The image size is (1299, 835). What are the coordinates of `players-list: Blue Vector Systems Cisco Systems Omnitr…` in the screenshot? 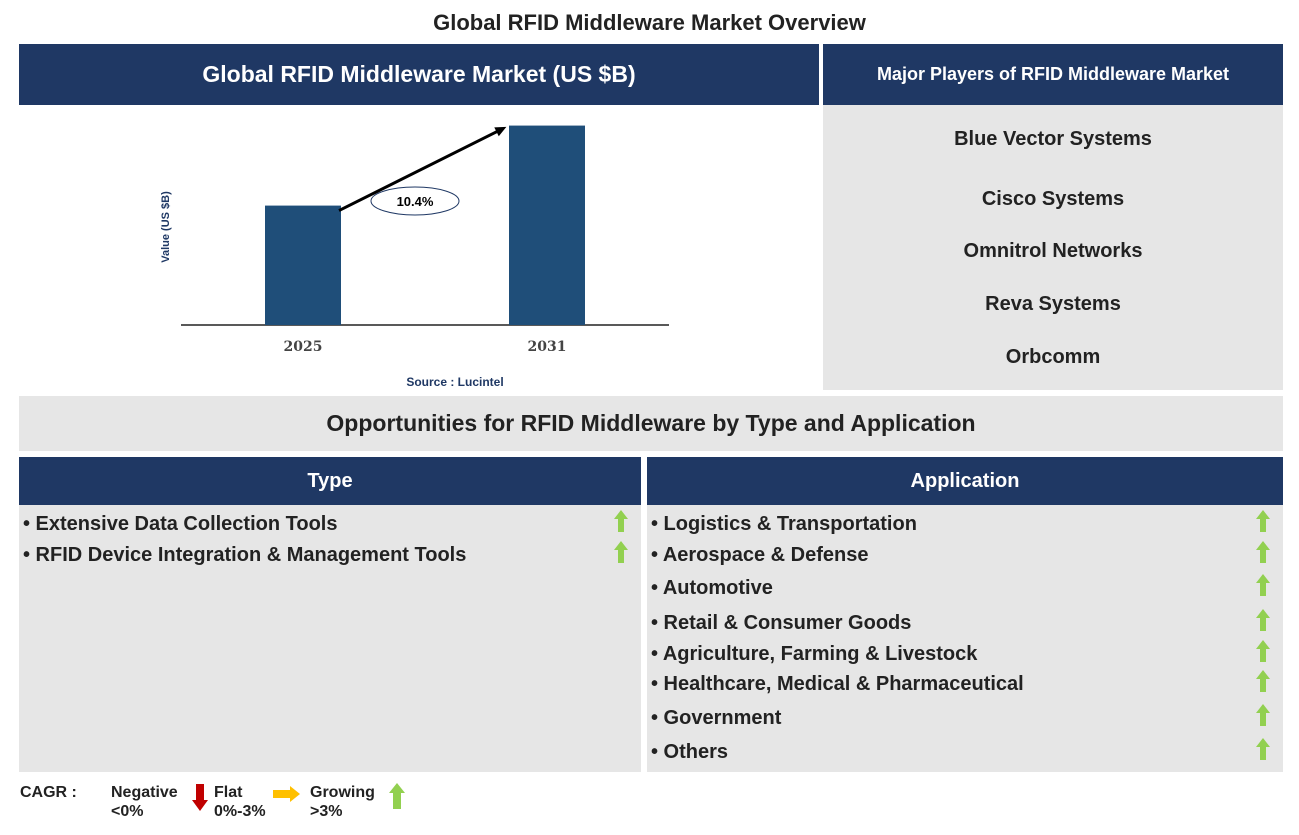 It's located at (1053, 247).